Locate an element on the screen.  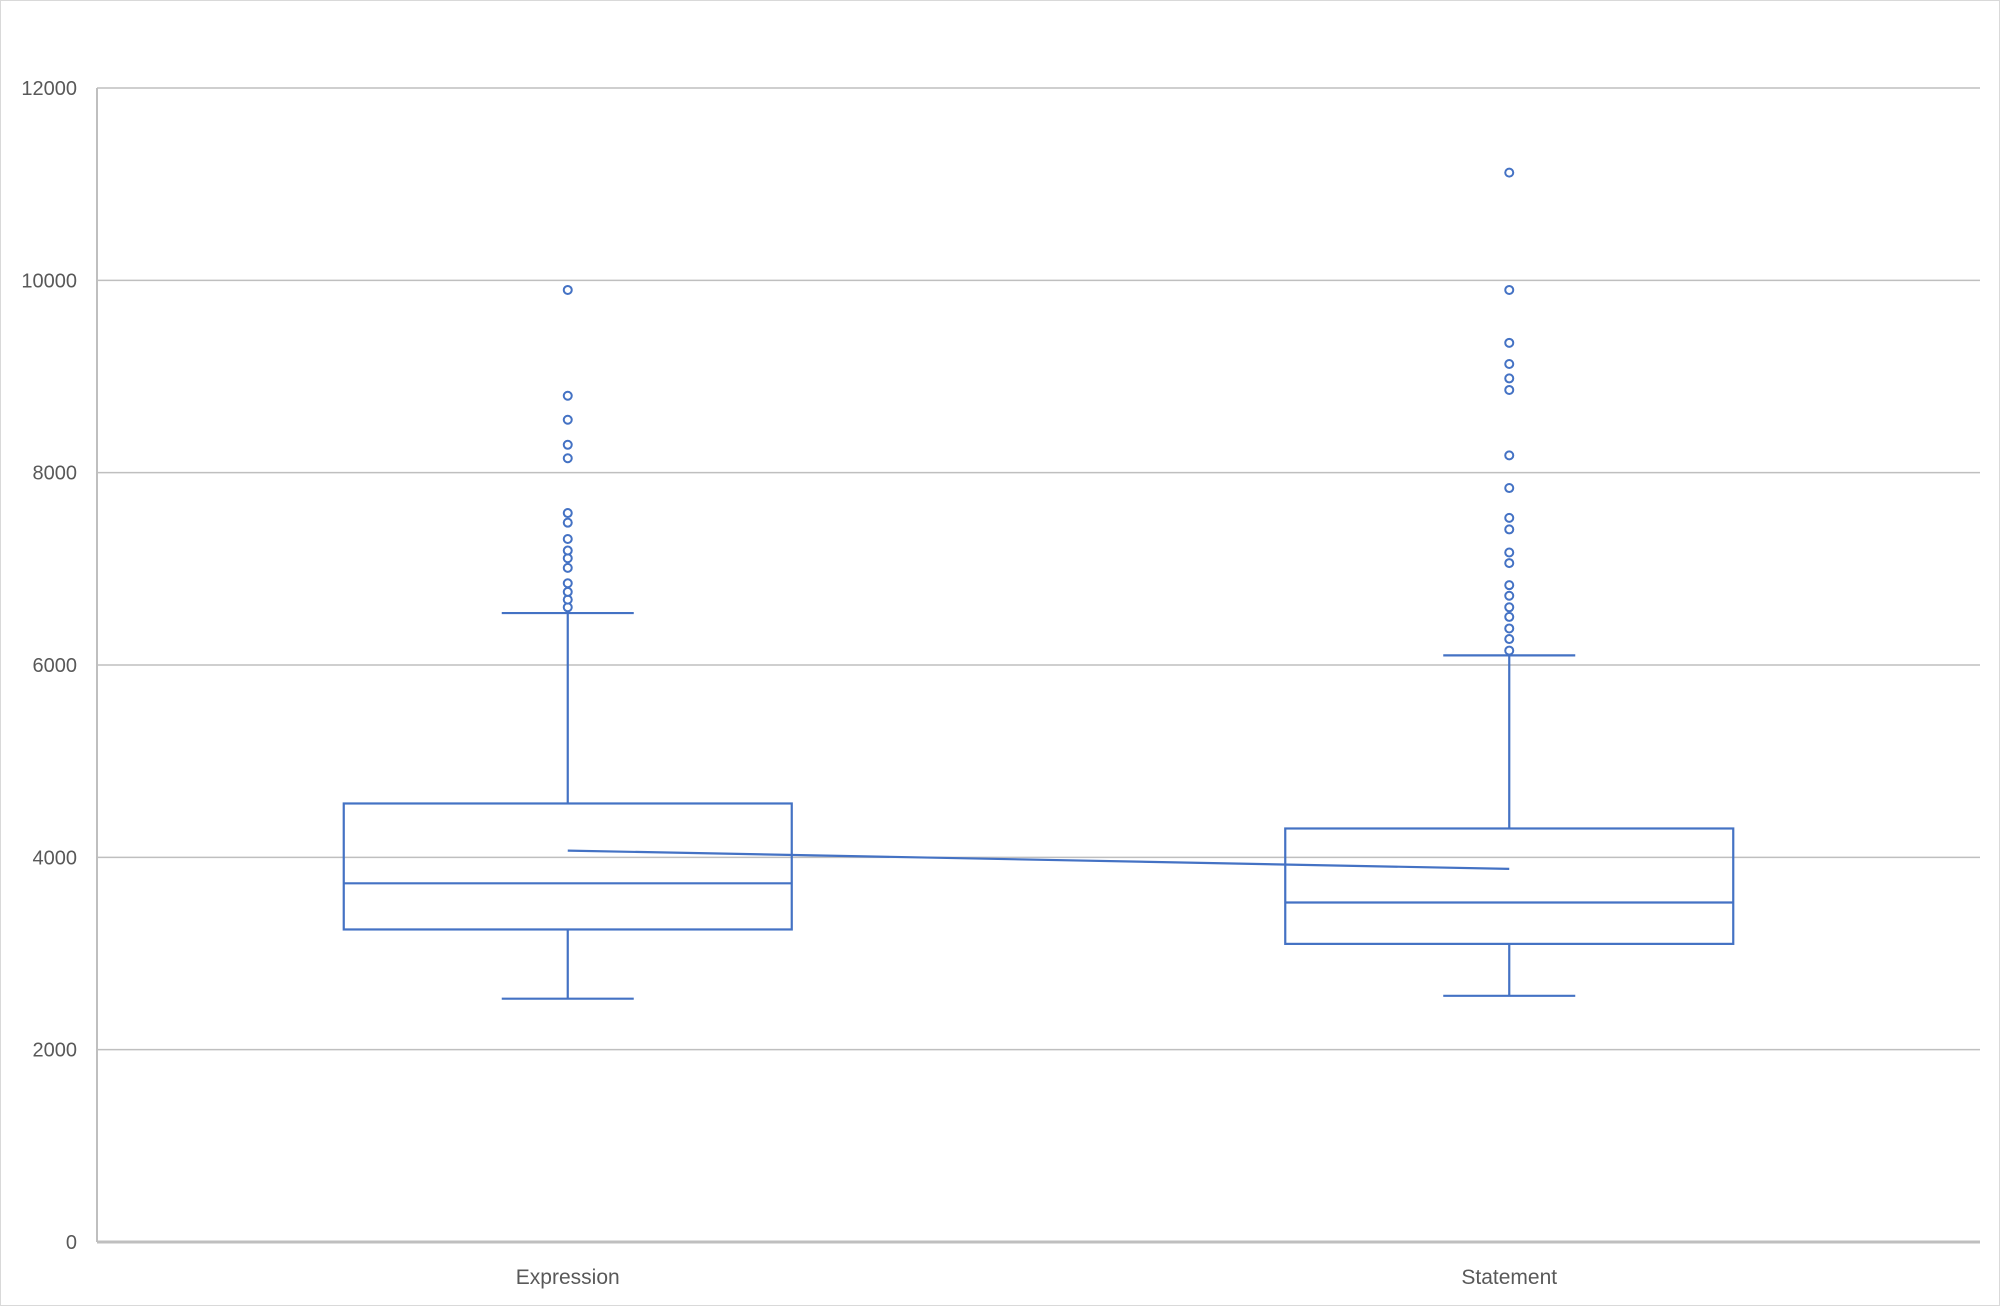
box-statement is located at coordinates (1509, 582).